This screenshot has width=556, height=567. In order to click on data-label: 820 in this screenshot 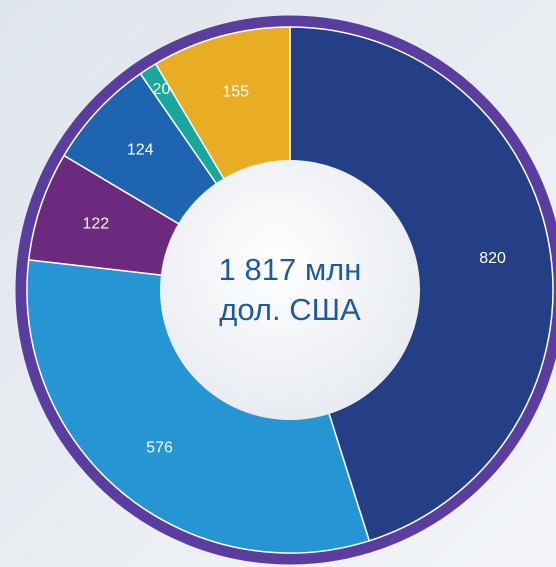, I will do `click(492, 258)`.